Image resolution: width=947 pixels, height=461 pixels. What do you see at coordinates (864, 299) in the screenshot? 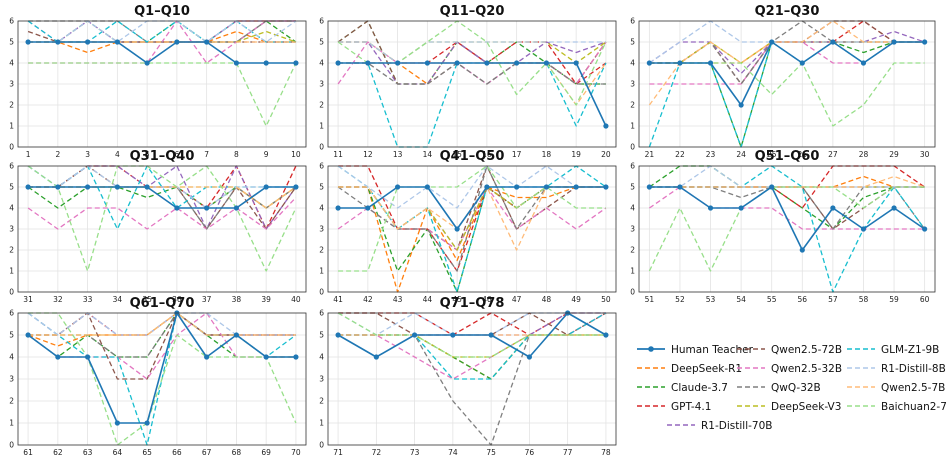
I see `x-tick-label: 58` at bounding box center [864, 299].